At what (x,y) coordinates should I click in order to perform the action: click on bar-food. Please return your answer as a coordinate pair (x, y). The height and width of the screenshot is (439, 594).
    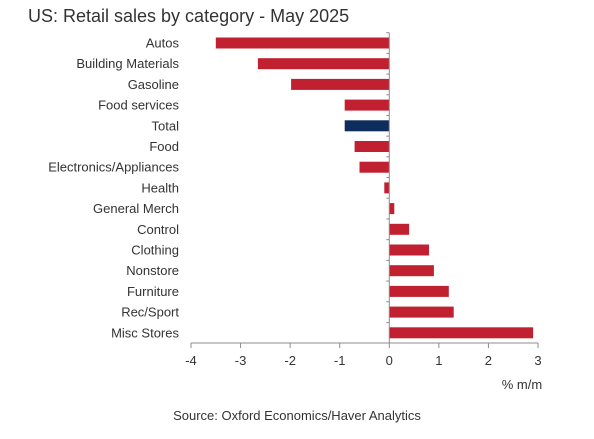
    Looking at the image, I should click on (372, 146).